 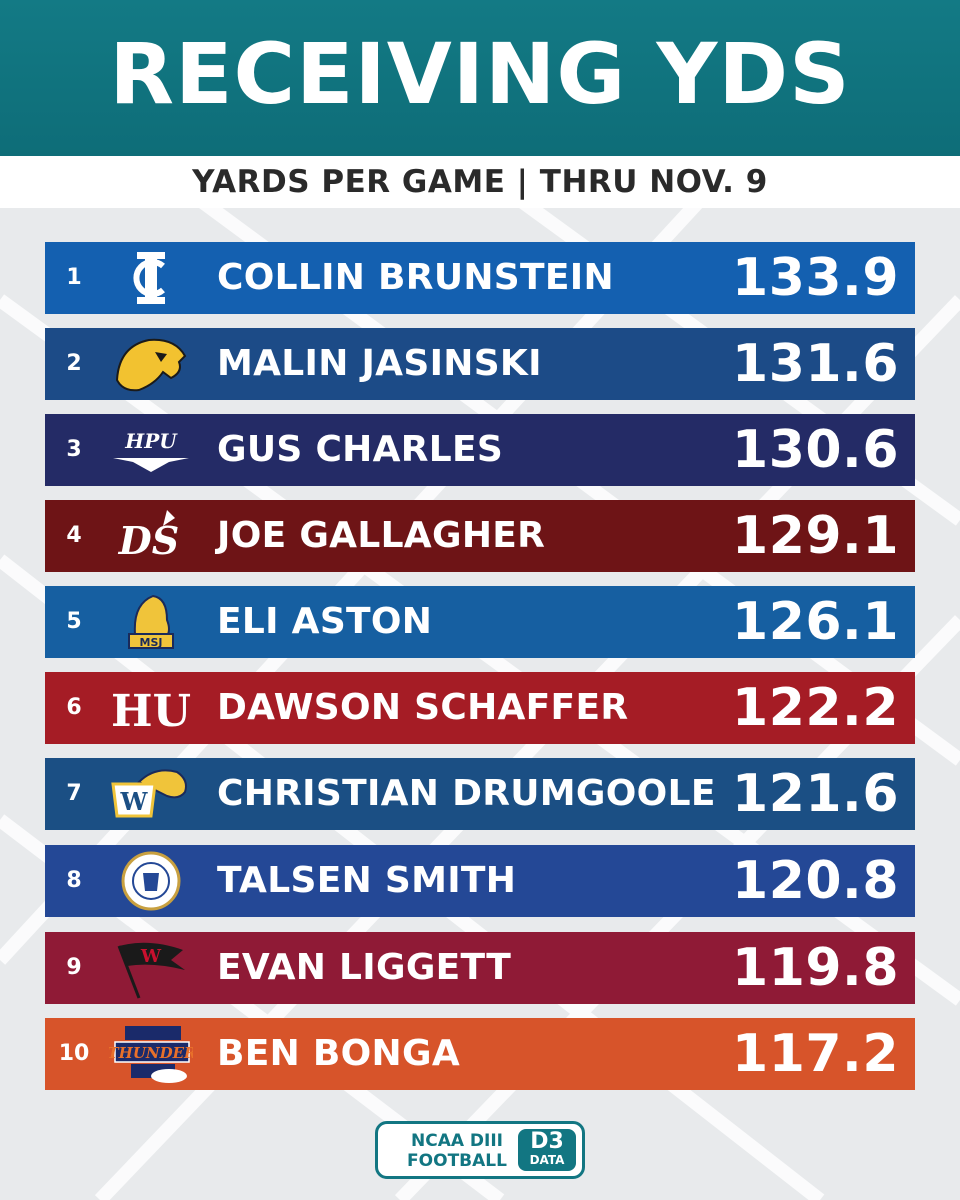 I want to click on merchant-marine-seal-icon, so click(x=151, y=881).